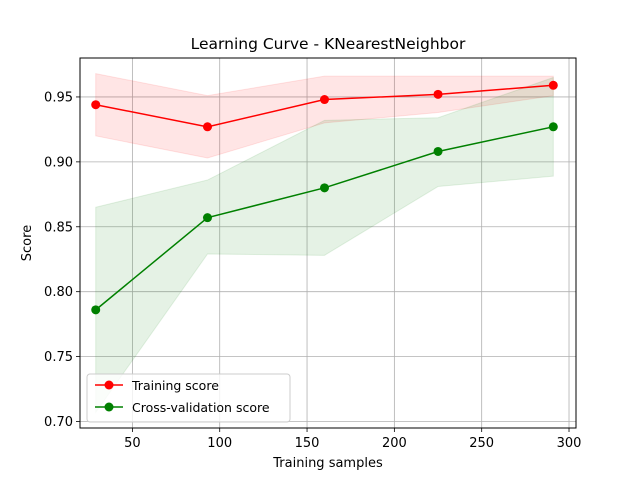  I want to click on y-tick-label-4: 0.90, so click(58, 162).